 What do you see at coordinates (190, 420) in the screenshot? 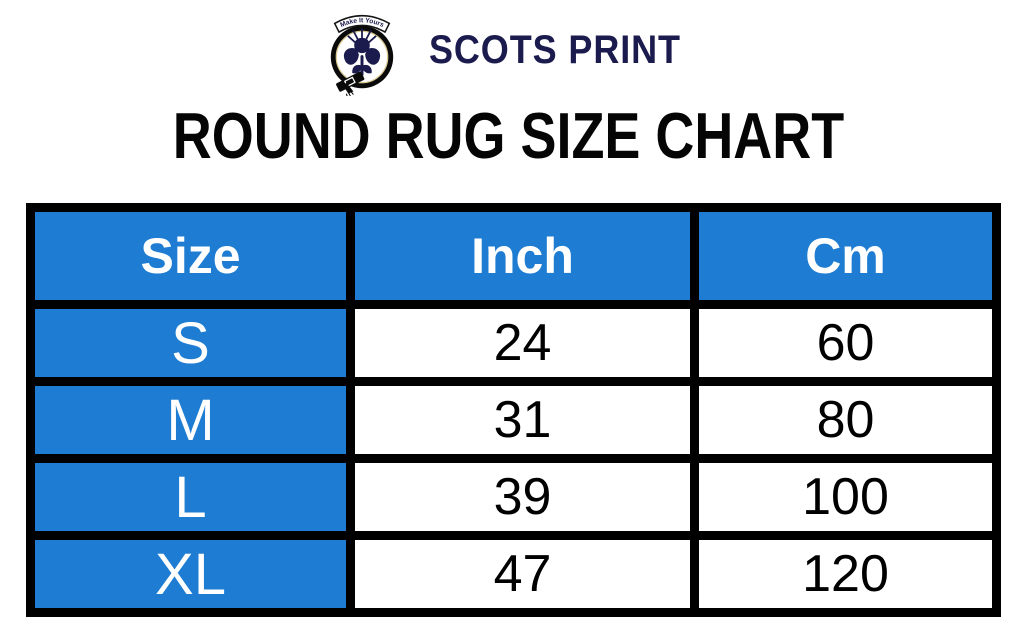
I see `size-cell: M` at bounding box center [190, 420].